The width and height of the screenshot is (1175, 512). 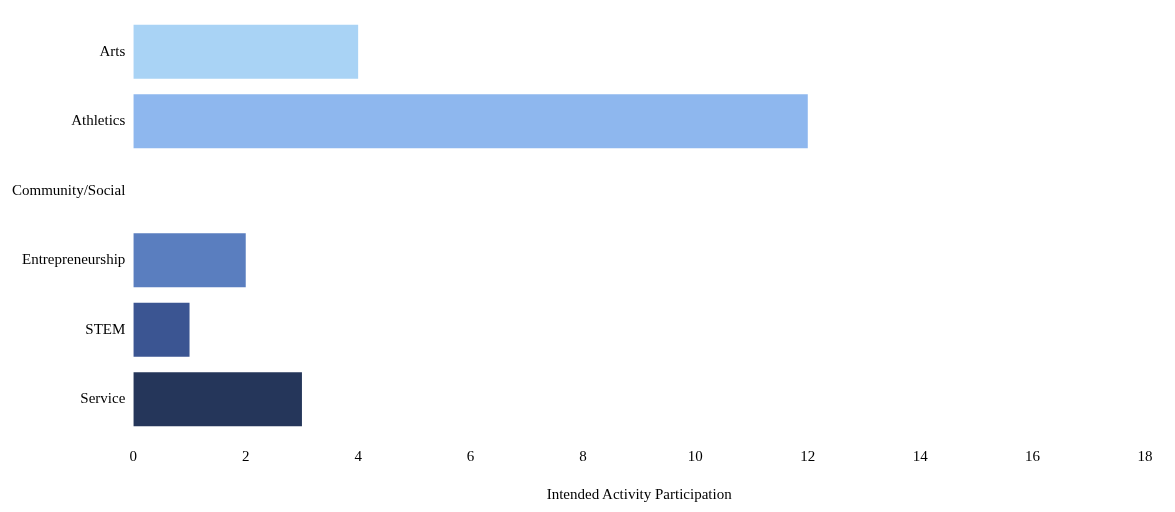 What do you see at coordinates (639, 493) in the screenshot?
I see `x-axis-title: Intended Activity Participation` at bounding box center [639, 493].